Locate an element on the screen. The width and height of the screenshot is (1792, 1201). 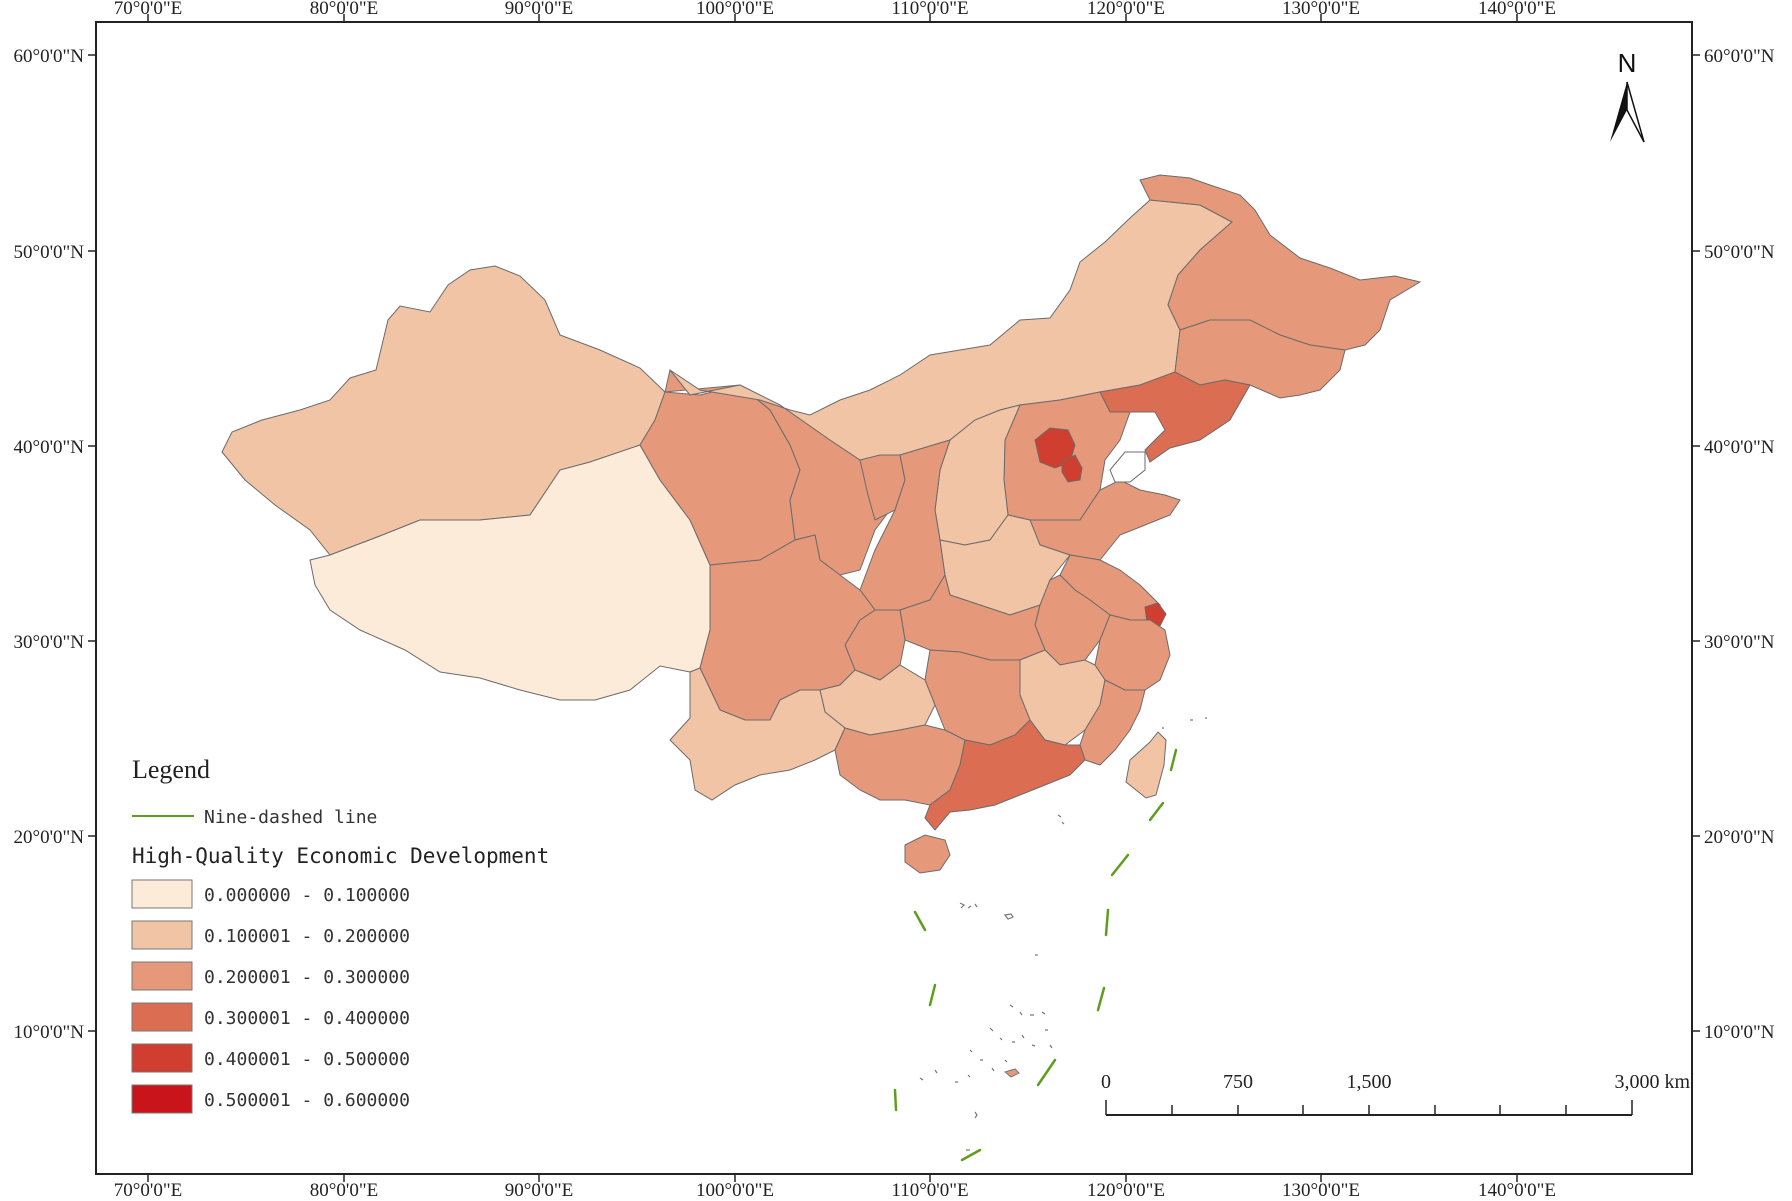
bottom-graticule is located at coordinates (832, 1178).